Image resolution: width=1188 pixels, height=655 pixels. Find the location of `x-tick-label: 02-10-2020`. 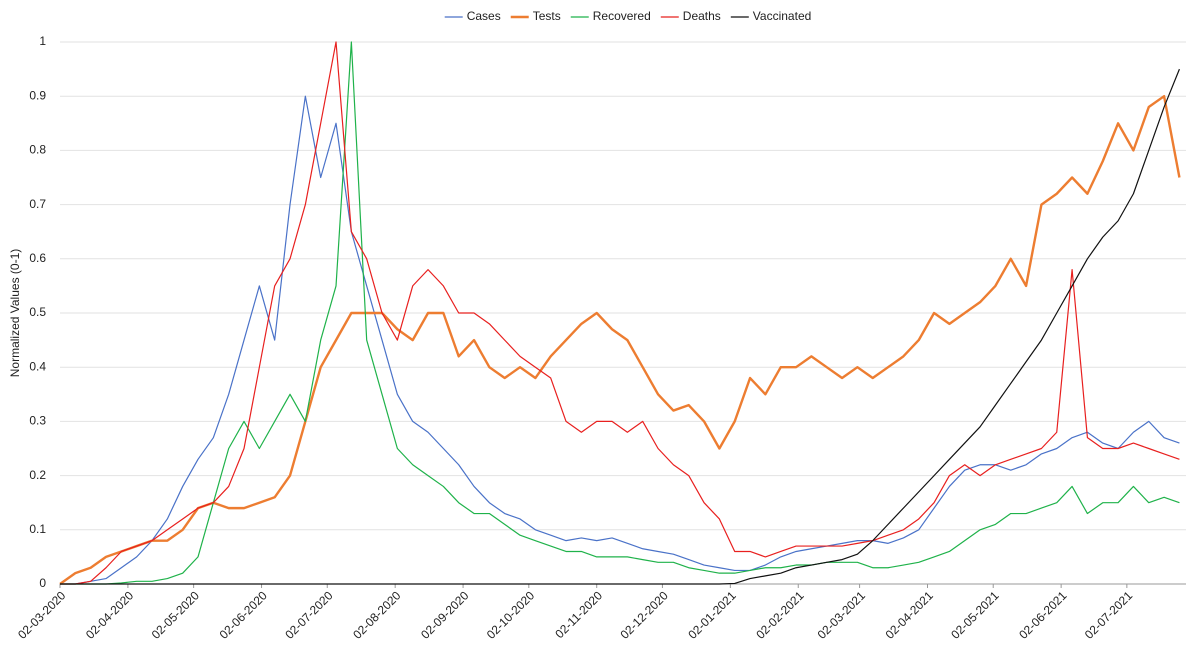

x-tick-label: 02-10-2020 is located at coordinates (511, 615).